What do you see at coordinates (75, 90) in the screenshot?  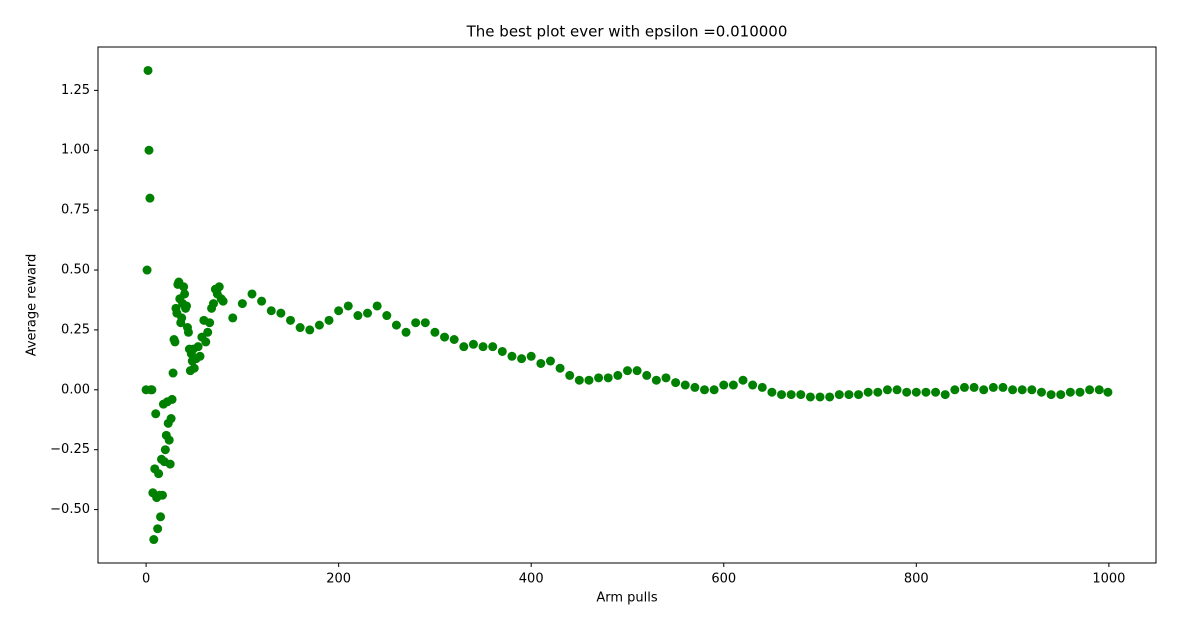 I see `y-tick-label: 1.25` at bounding box center [75, 90].